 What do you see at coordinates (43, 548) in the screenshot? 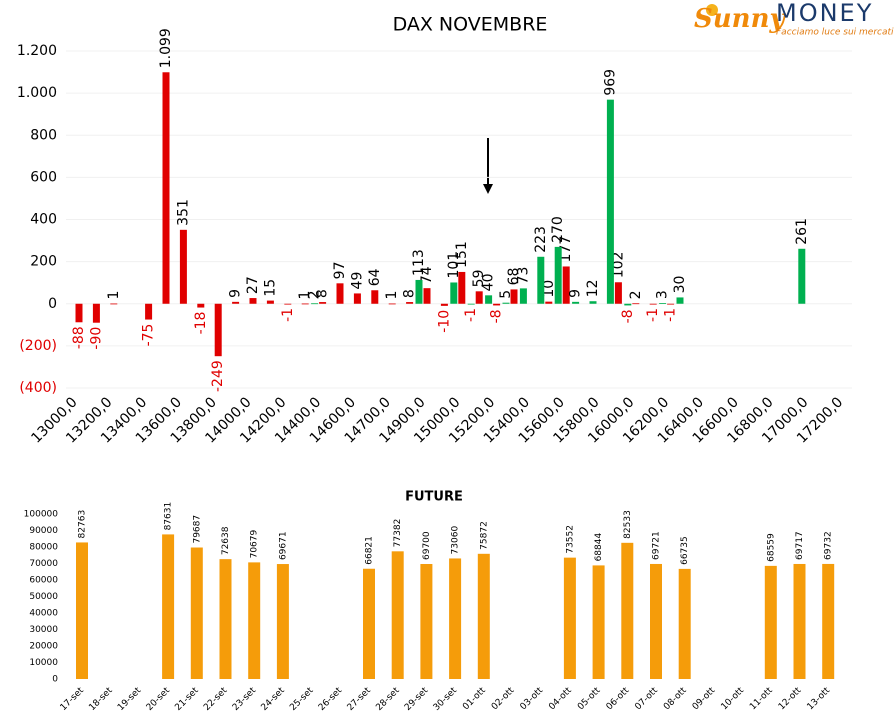
I see `y-tick-label: 80000` at bounding box center [43, 548].